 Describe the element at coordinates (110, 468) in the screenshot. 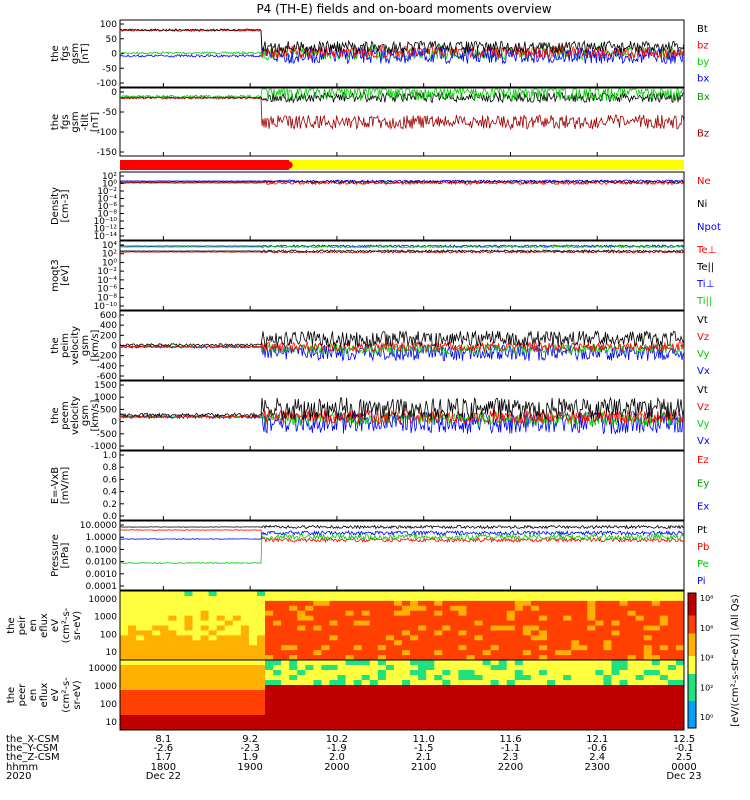

I see `efield-ytick: 0.8` at that location.